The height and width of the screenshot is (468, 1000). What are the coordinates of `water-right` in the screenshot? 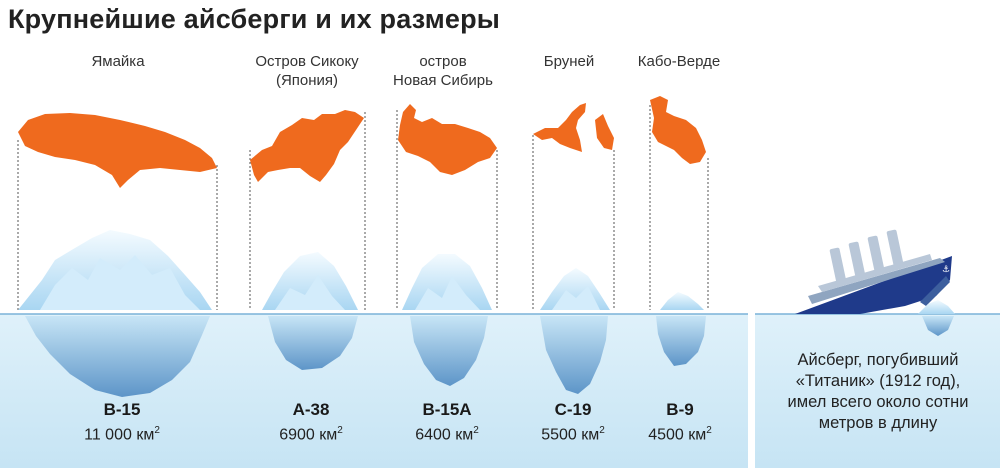 It's located at (877, 391).